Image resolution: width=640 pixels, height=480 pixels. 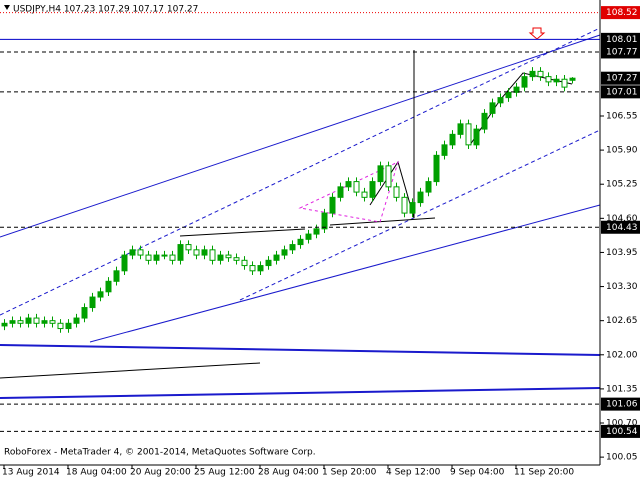 What do you see at coordinates (622, 321) in the screenshot?
I see `y-tick-label: 102.65` at bounding box center [622, 321].